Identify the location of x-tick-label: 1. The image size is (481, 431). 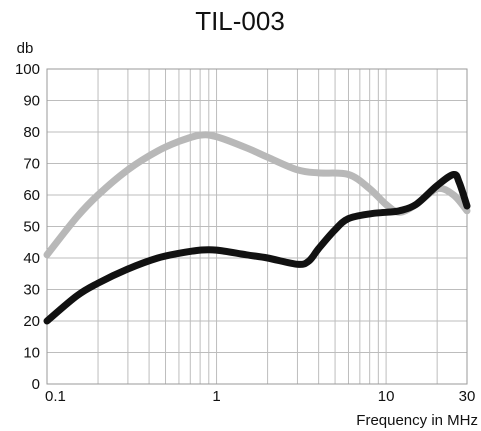
(216, 396).